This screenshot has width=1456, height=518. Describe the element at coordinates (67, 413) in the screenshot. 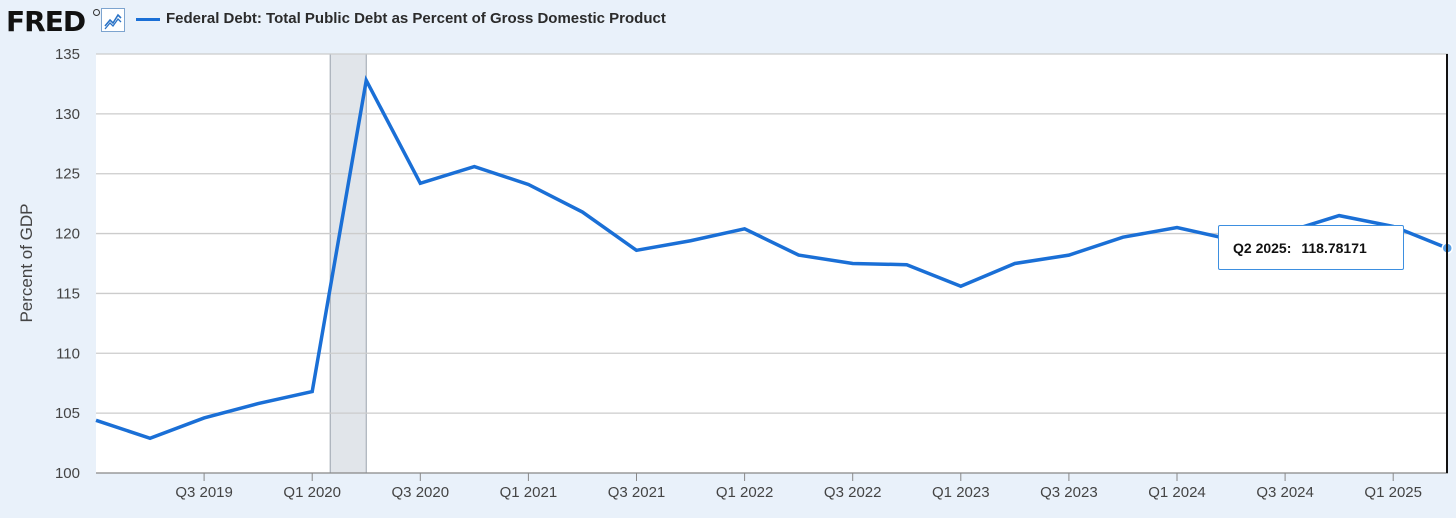

I see `y-tick-label: 105` at that location.